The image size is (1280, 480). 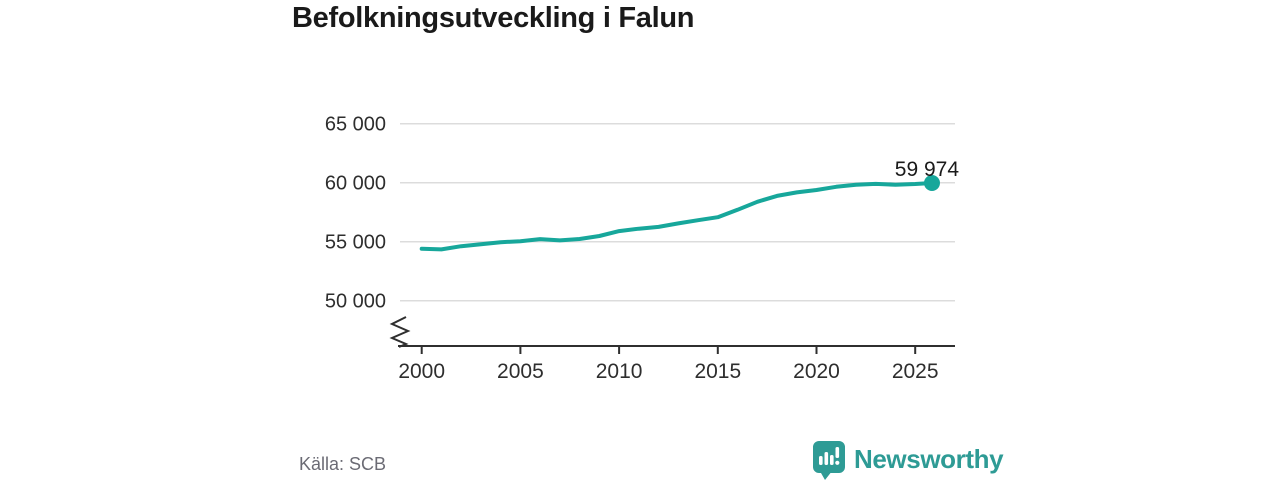 I want to click on x-tick-label: 2010, so click(x=619, y=371).